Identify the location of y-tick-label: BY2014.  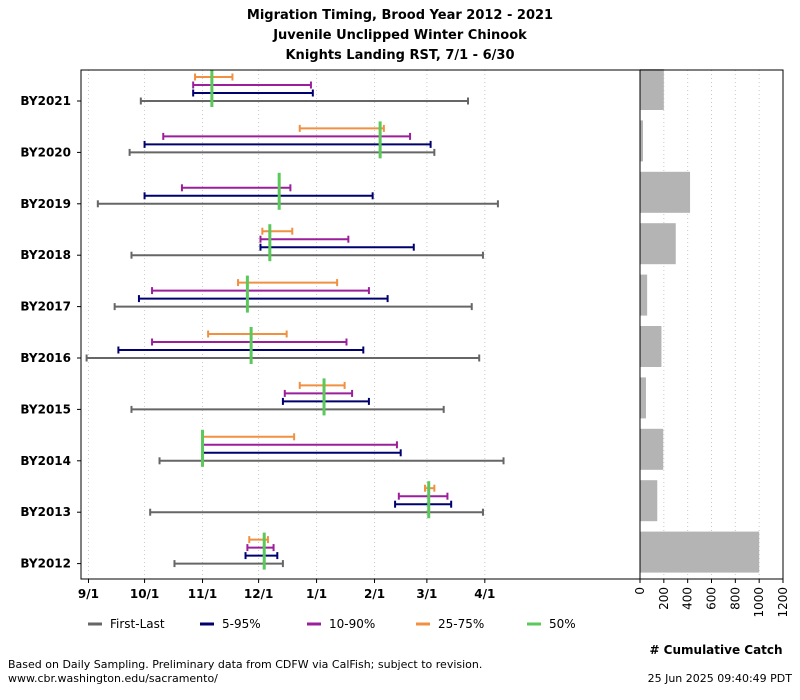
(45, 461).